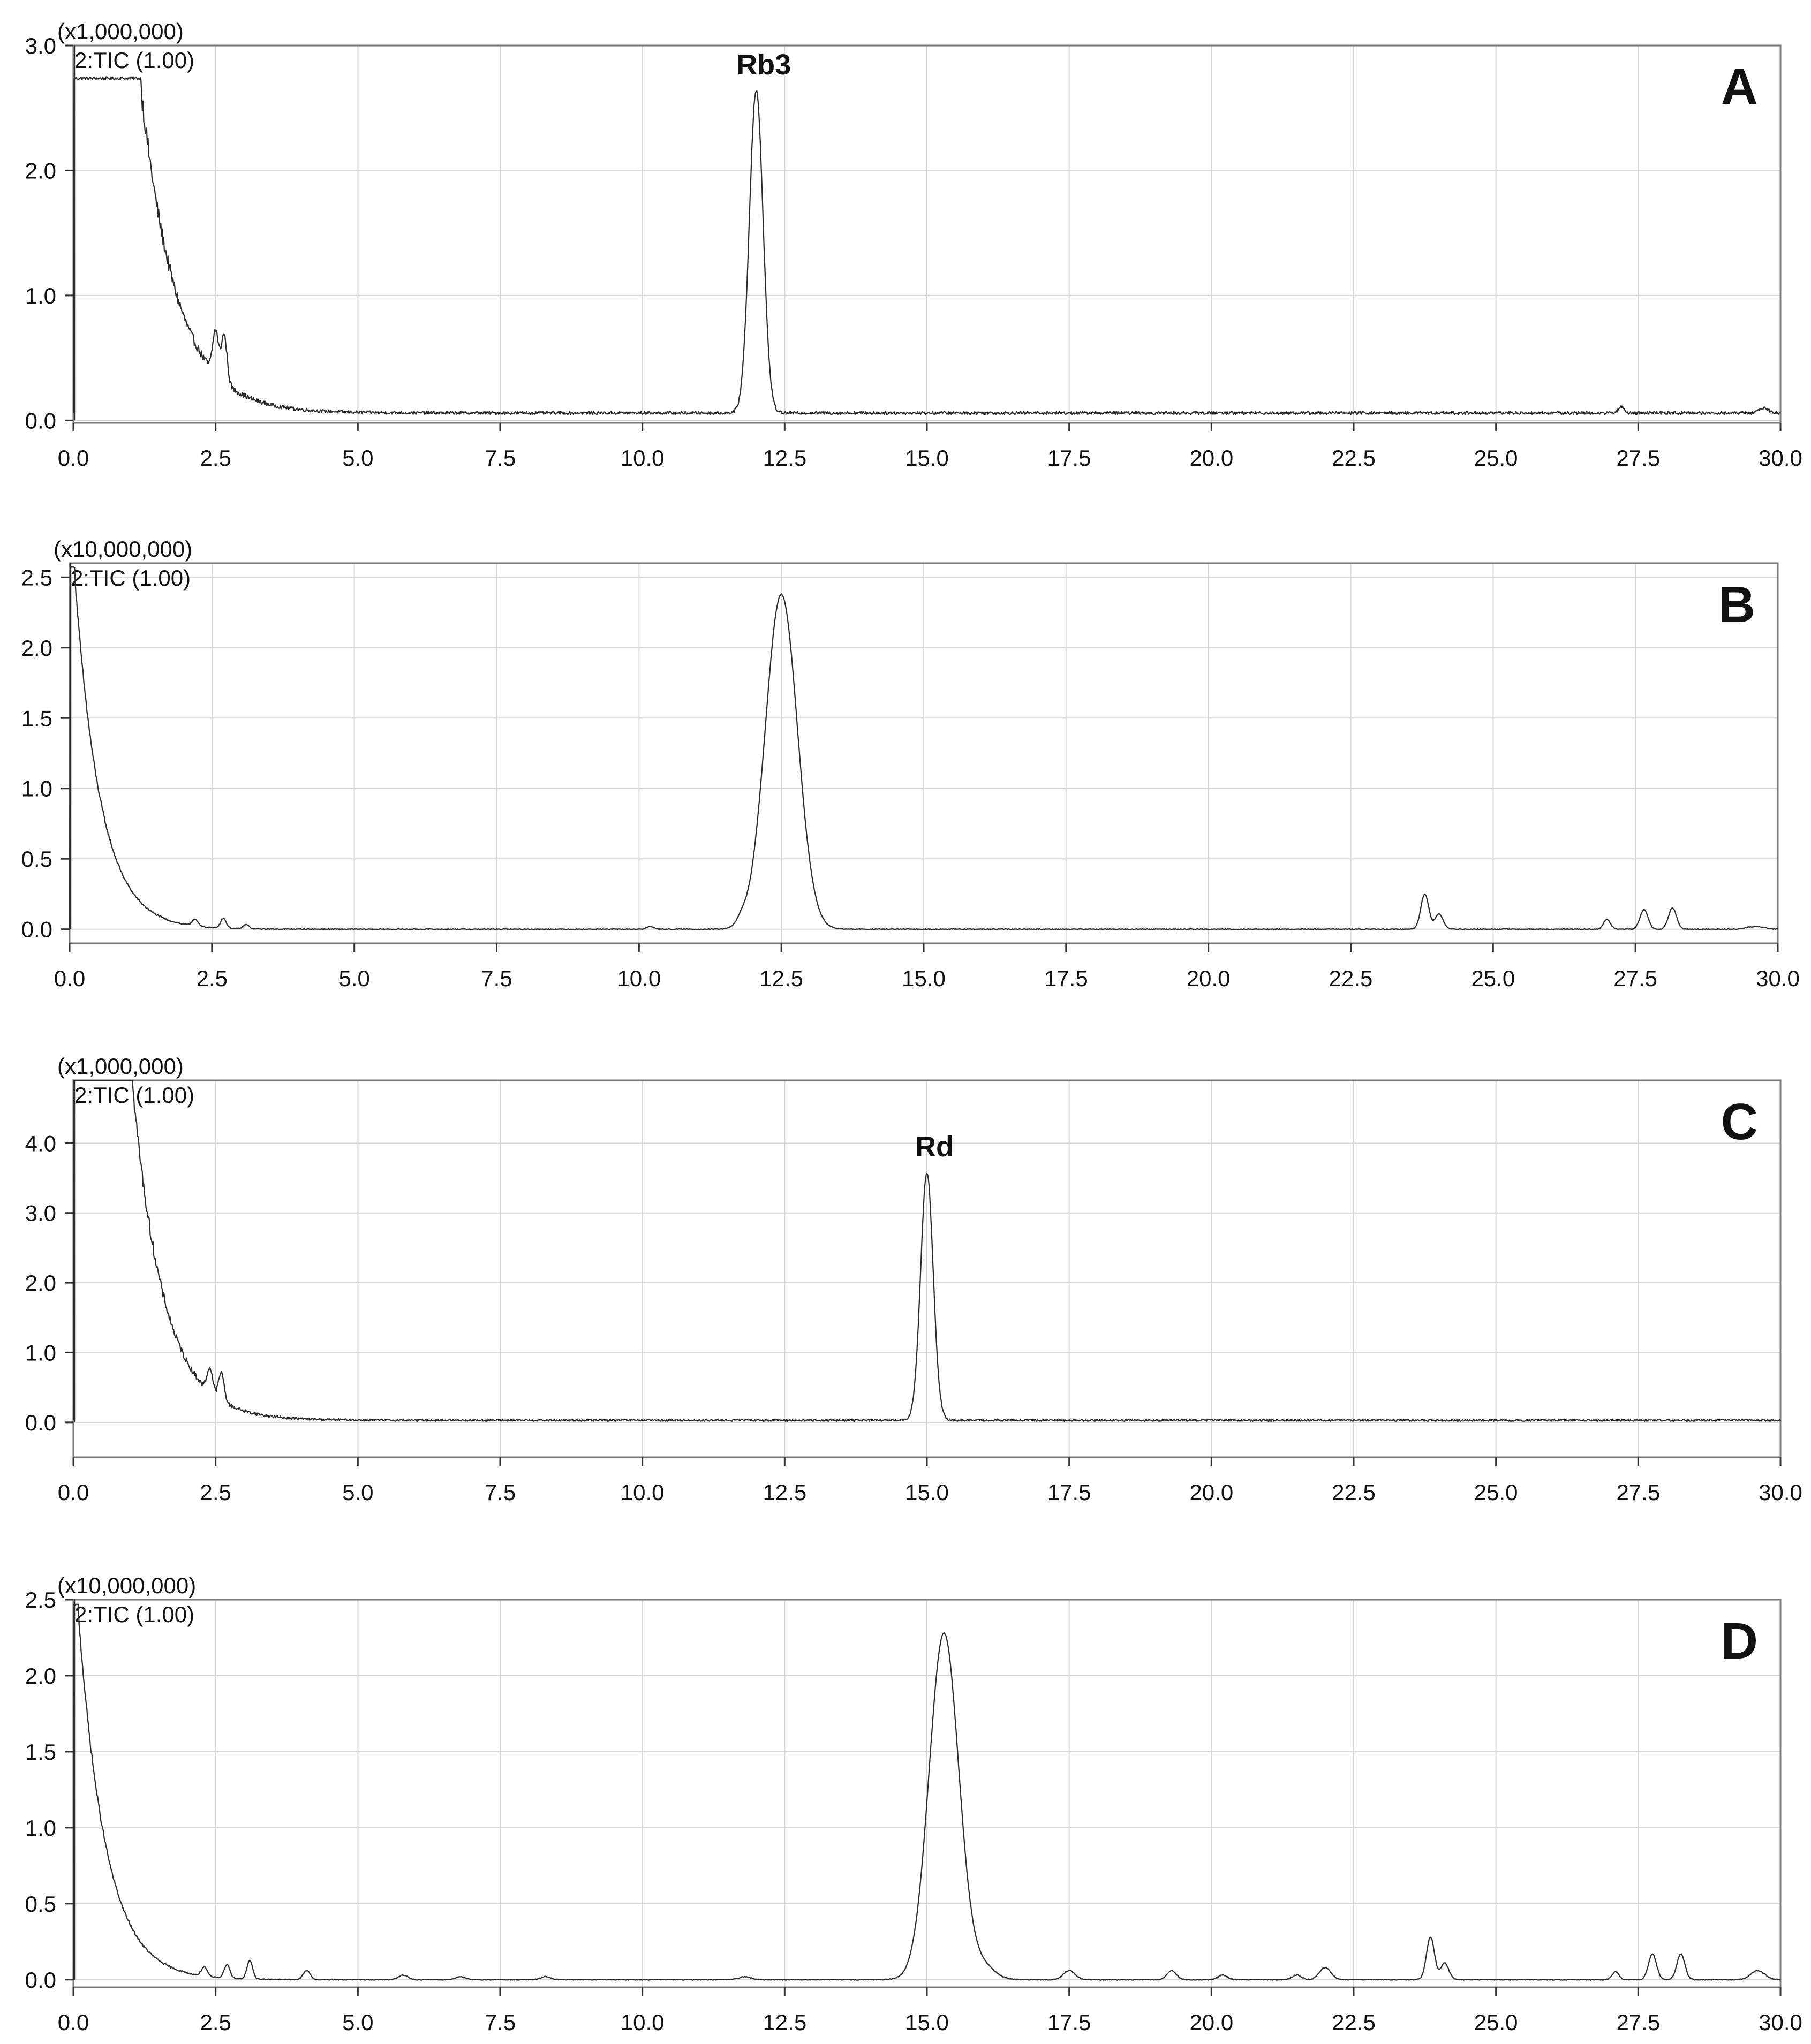  Describe the element at coordinates (40, 1143) in the screenshot. I see `y-tick-label: 4.0` at that location.